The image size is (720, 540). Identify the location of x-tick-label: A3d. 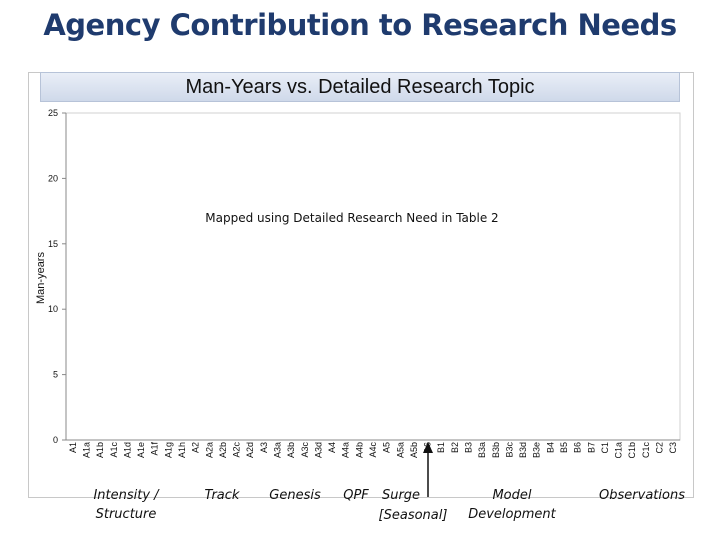
(318, 450).